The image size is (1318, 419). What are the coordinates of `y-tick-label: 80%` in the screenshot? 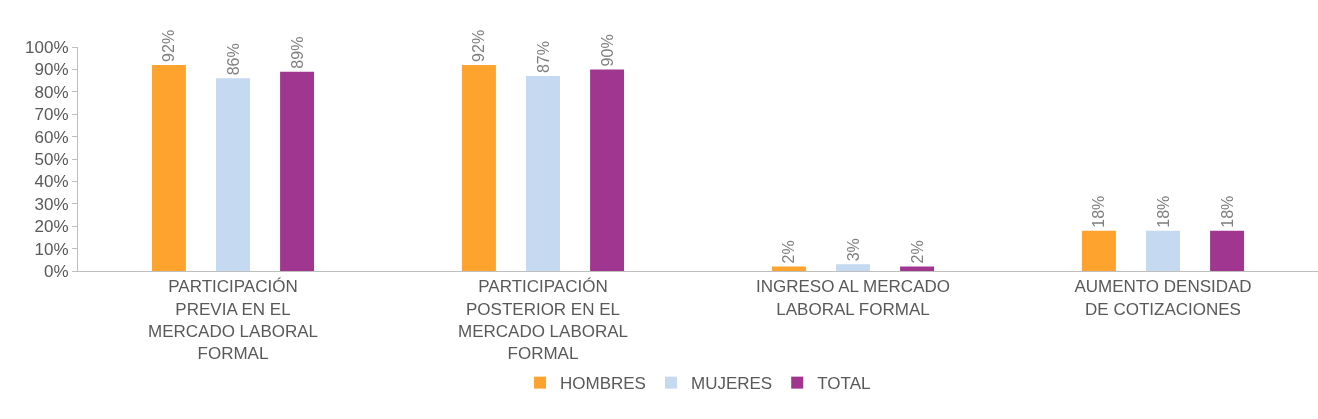 It's located at (51, 92).